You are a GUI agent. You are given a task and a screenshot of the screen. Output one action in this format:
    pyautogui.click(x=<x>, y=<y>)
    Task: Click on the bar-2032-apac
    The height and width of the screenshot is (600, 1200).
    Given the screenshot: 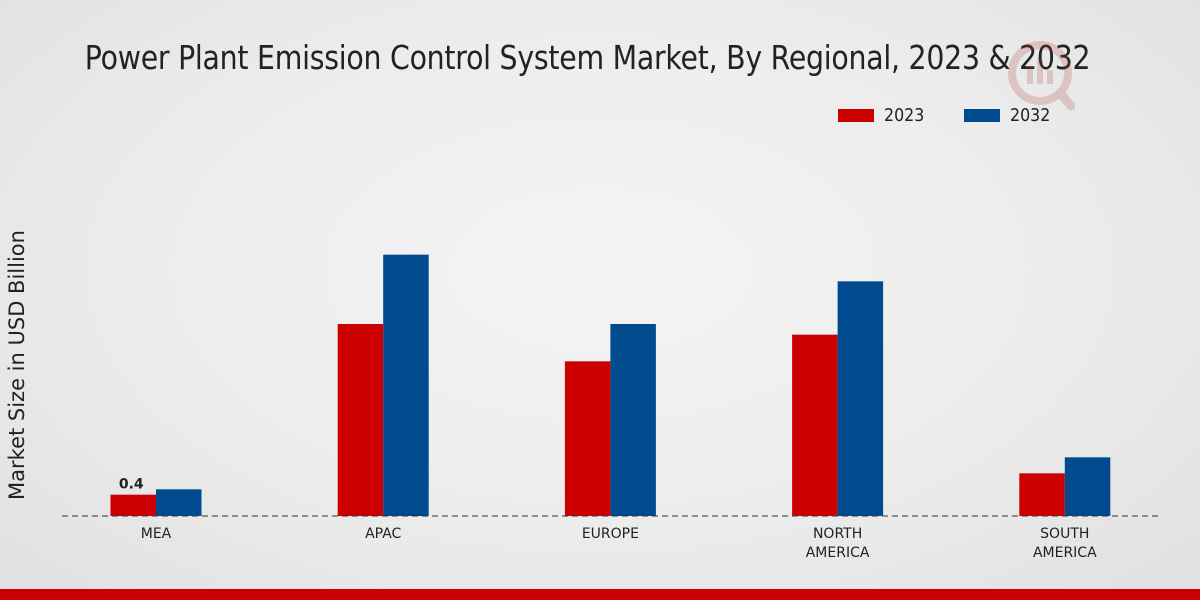 What is the action you would take?
    pyautogui.click(x=406, y=385)
    